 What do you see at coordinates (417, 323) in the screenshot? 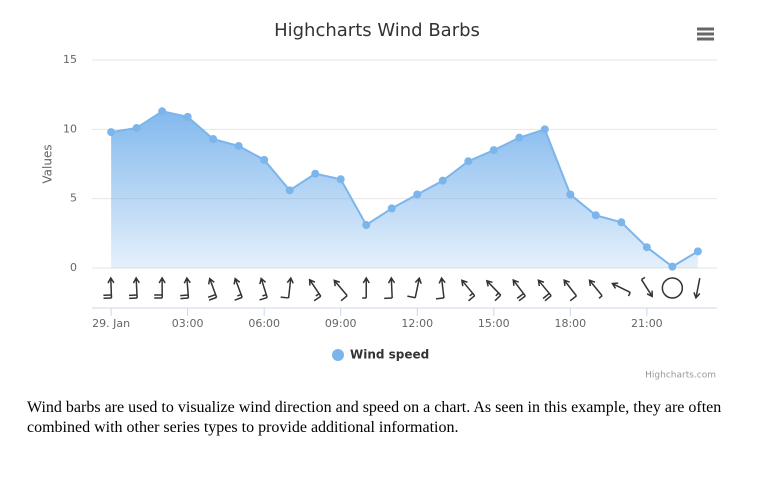
I see `x-tick-label: 12:00` at bounding box center [417, 323].